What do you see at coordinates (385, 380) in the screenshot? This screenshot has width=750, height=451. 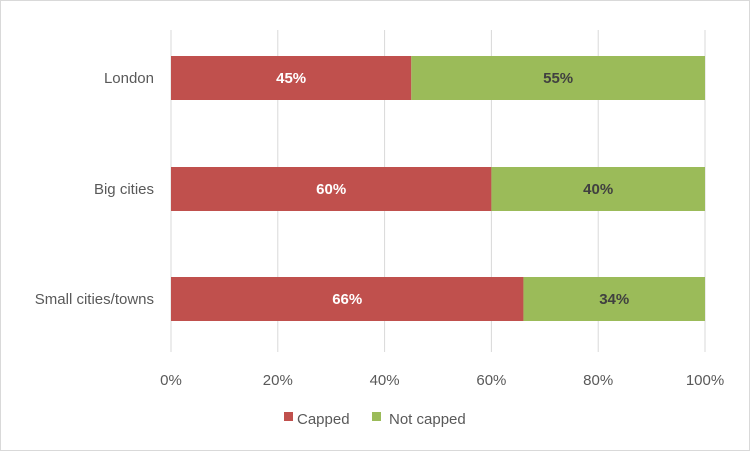 I see `x-tick-label: 40%` at bounding box center [385, 380].